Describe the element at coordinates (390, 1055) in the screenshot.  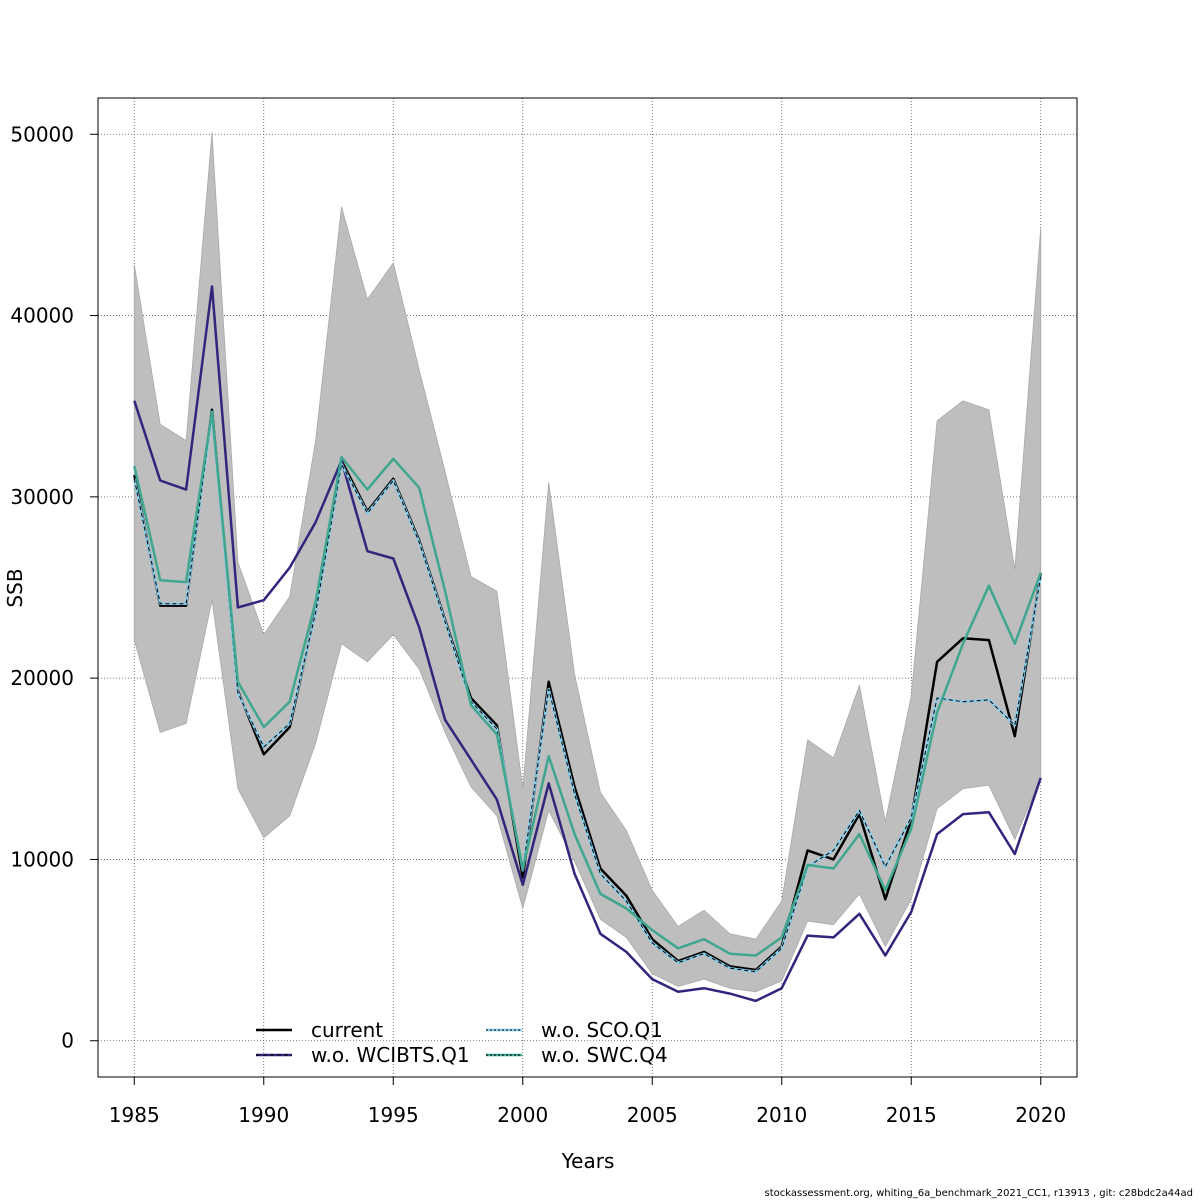
I see `legend-label-wo-wcibts-q1: w.o. WCIBTS.Q1` at that location.